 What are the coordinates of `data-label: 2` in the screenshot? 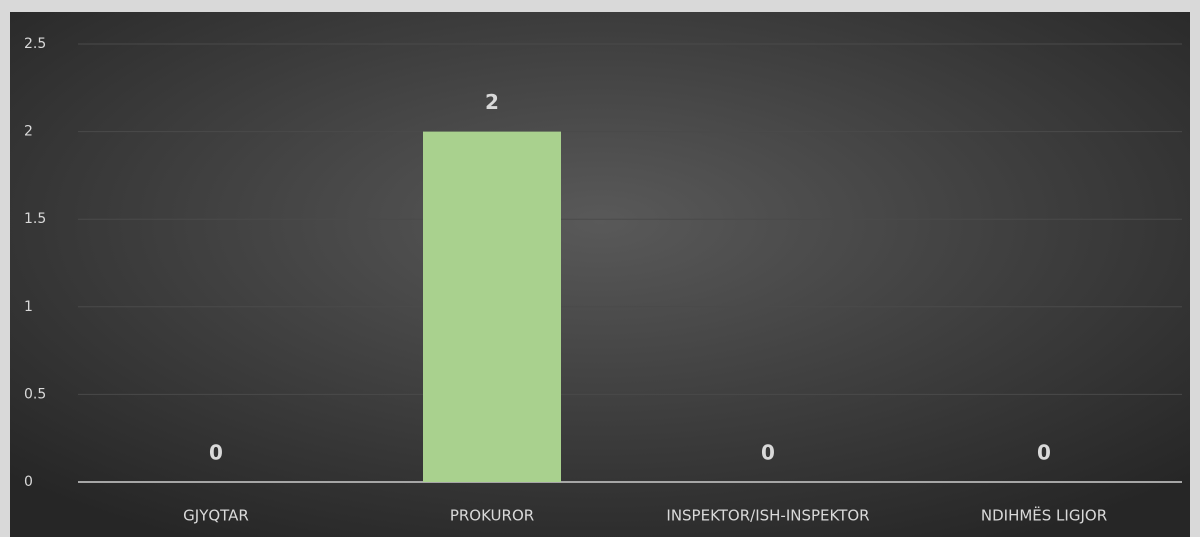 It's located at (492, 102).